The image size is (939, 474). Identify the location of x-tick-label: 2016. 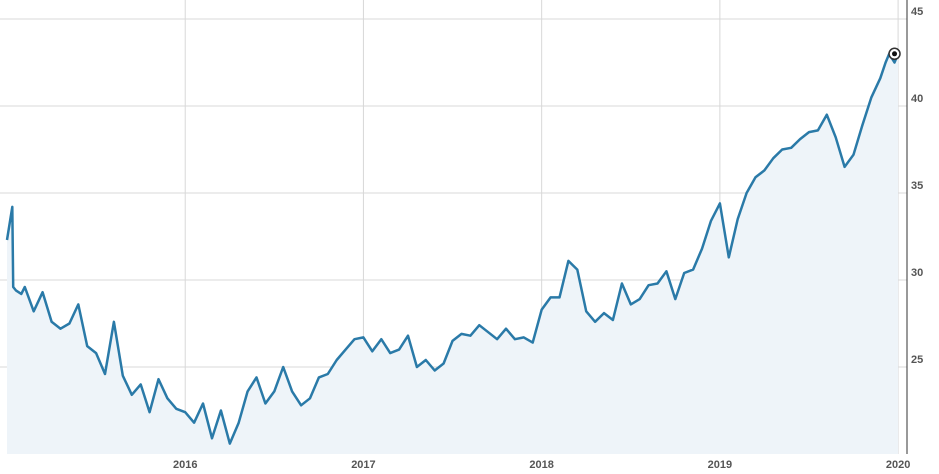
(185, 465).